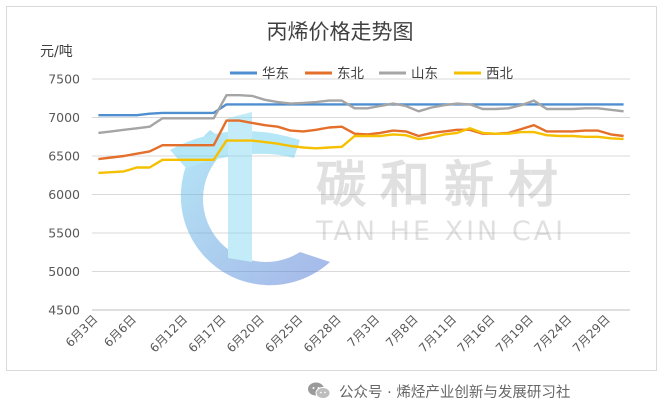  I want to click on footer-attribution: 公众号 · 烯烃产业创新与发展研习社, so click(438, 391).